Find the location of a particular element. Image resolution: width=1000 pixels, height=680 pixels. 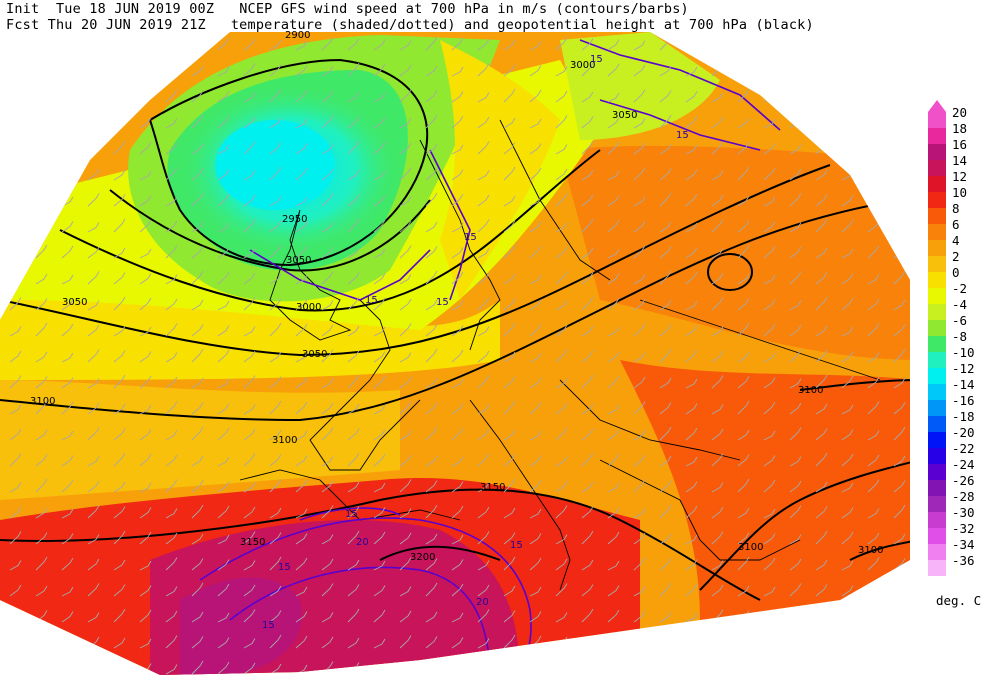

colorbar-label: -22 is located at coordinates (963, 448).